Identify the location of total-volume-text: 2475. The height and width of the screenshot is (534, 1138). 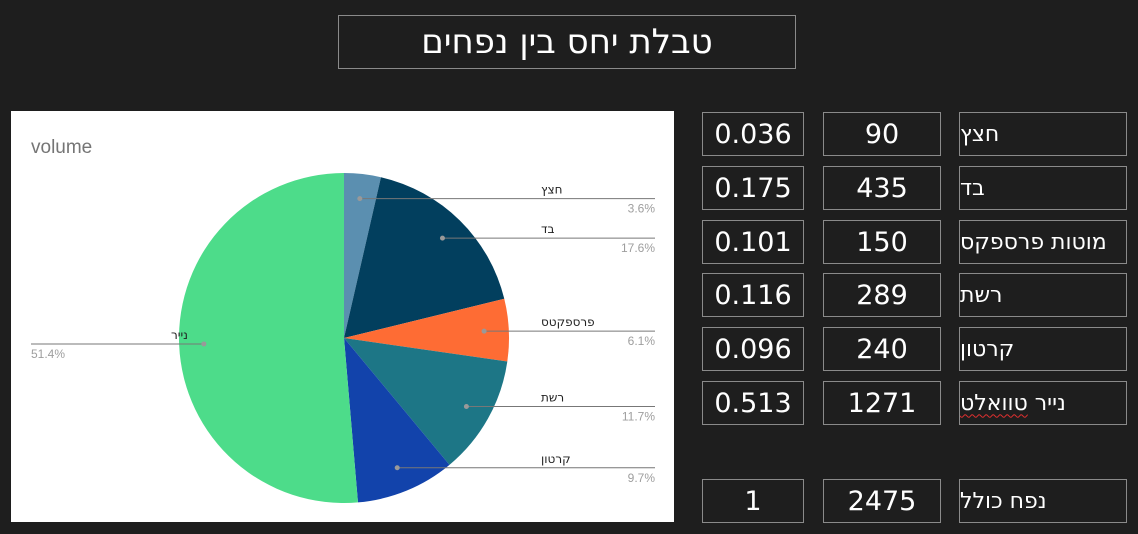
(882, 501).